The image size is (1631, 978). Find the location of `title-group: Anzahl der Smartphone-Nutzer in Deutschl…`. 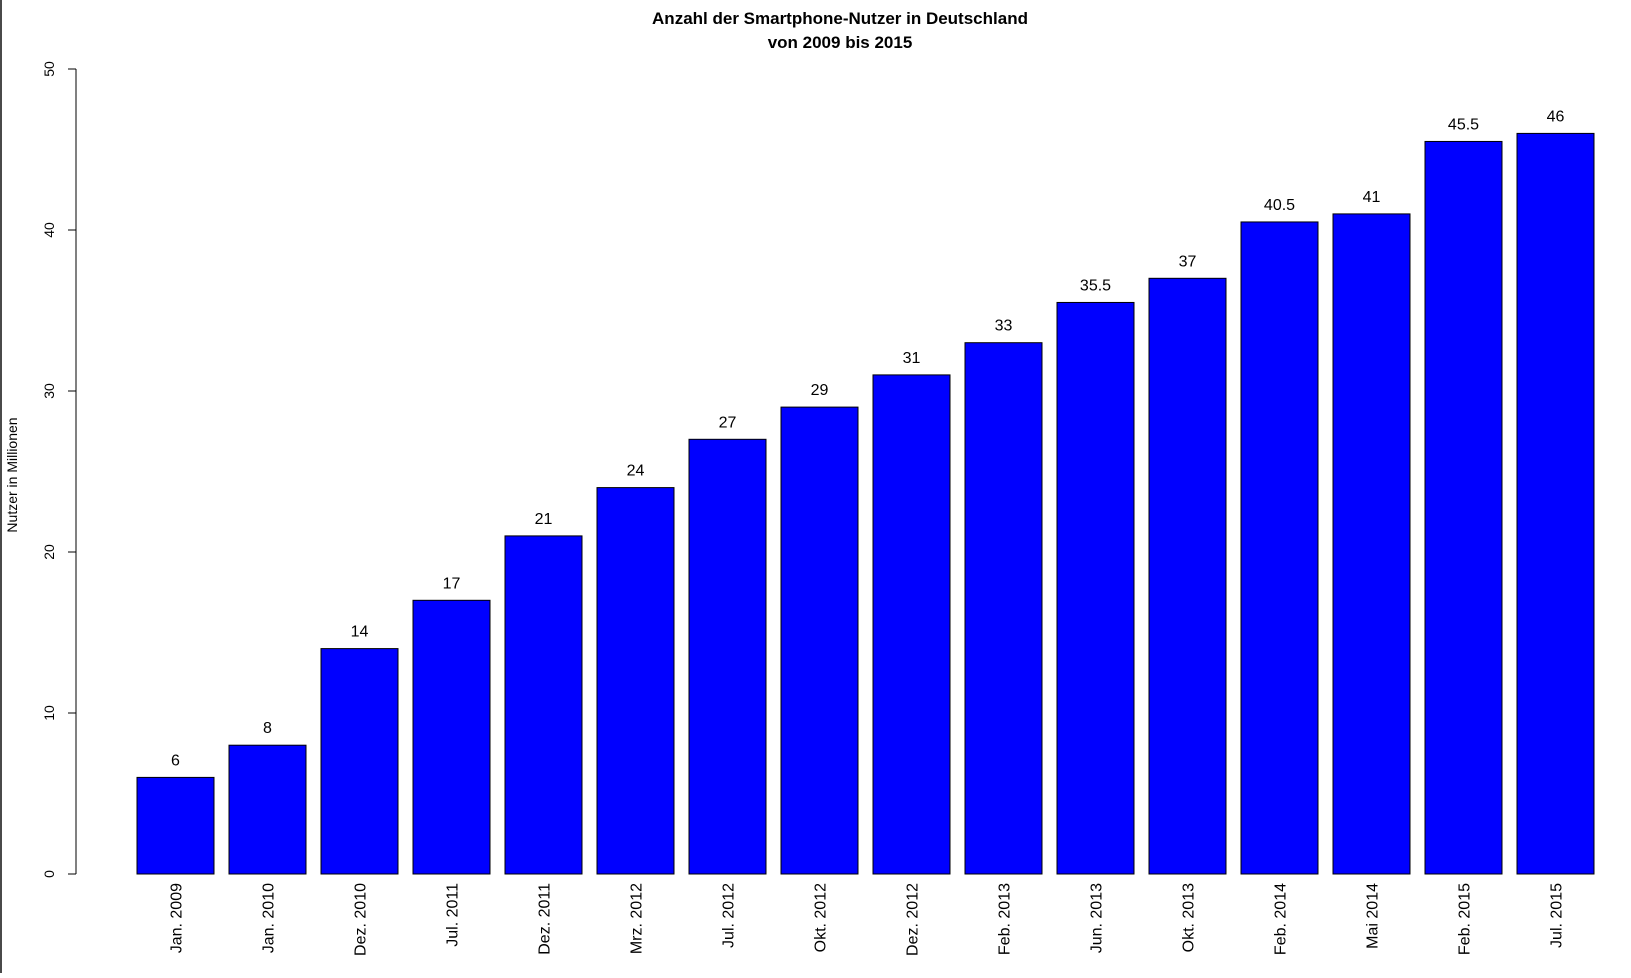

title-group: Anzahl der Smartphone-Nutzer in Deutschl… is located at coordinates (840, 30).